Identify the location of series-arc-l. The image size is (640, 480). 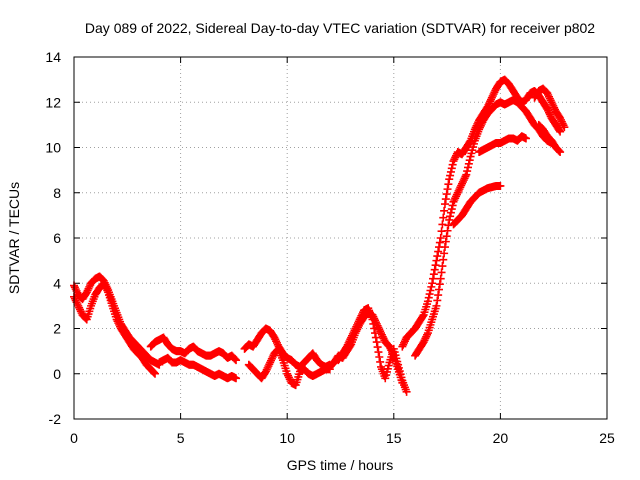
(502, 144).